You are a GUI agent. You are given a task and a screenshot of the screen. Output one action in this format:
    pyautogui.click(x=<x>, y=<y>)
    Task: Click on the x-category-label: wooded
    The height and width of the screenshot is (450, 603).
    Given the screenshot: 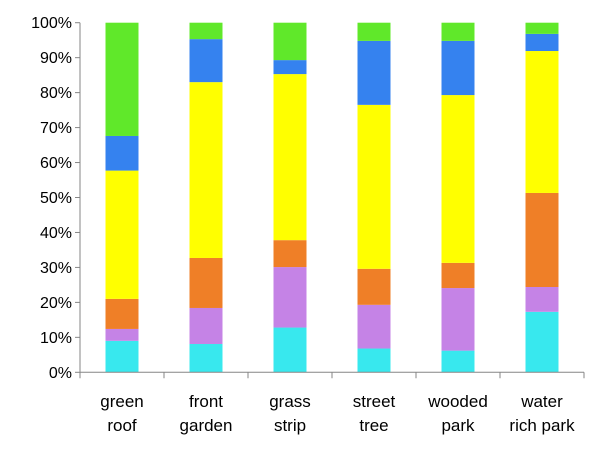 What is the action you would take?
    pyautogui.click(x=457, y=401)
    